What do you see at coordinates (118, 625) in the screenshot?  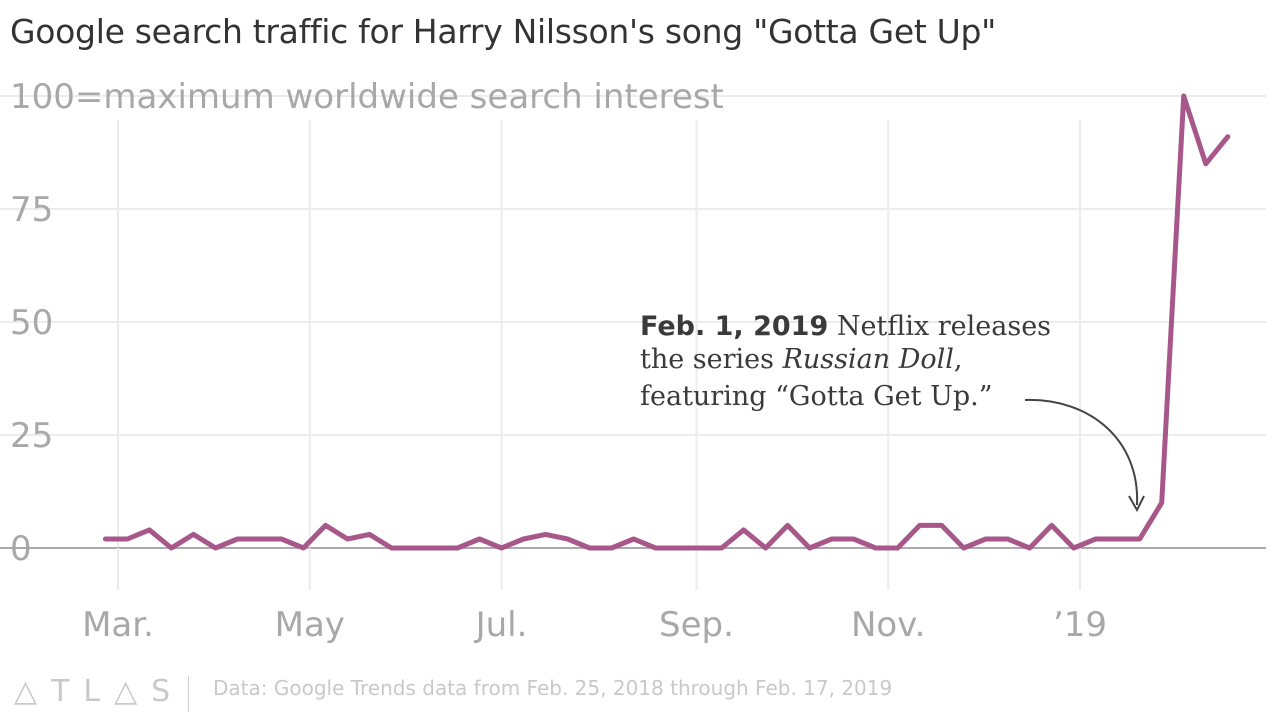 I see `x-tick-label-0: Mar.` at bounding box center [118, 625].